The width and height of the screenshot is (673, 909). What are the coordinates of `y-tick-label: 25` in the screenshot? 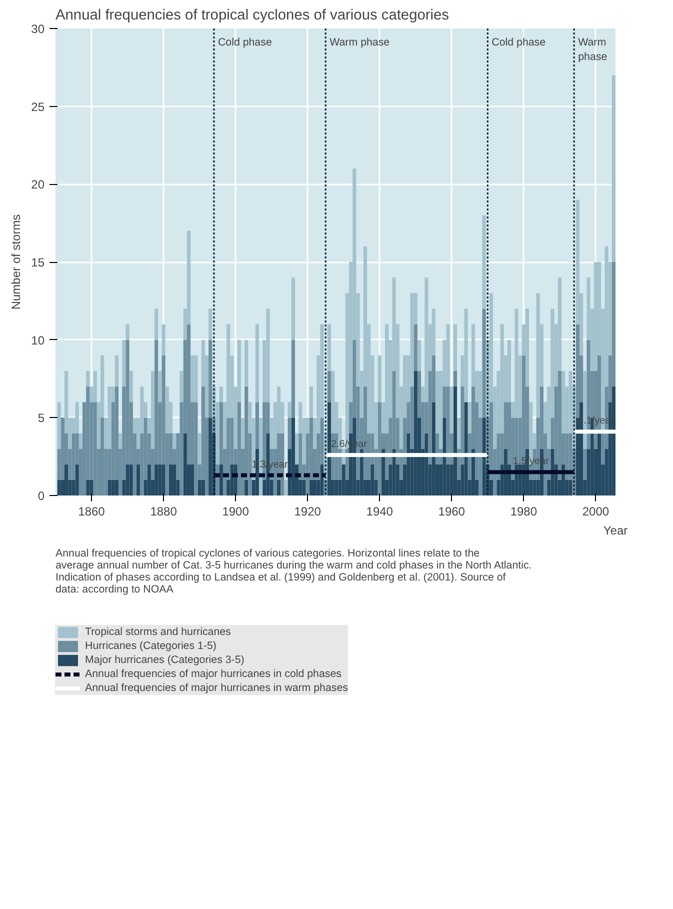 It's located at (38, 107).